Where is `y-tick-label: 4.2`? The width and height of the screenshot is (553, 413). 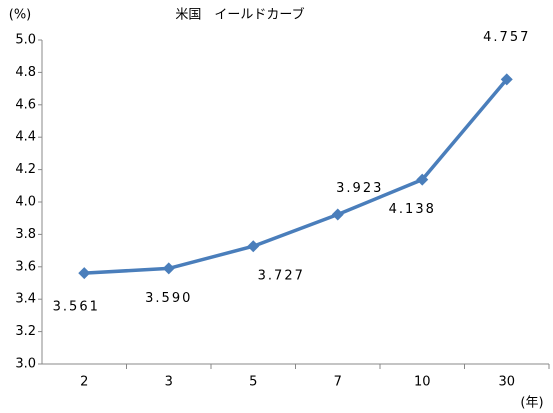
y-tick-label: 4.2 is located at coordinates (25, 169).